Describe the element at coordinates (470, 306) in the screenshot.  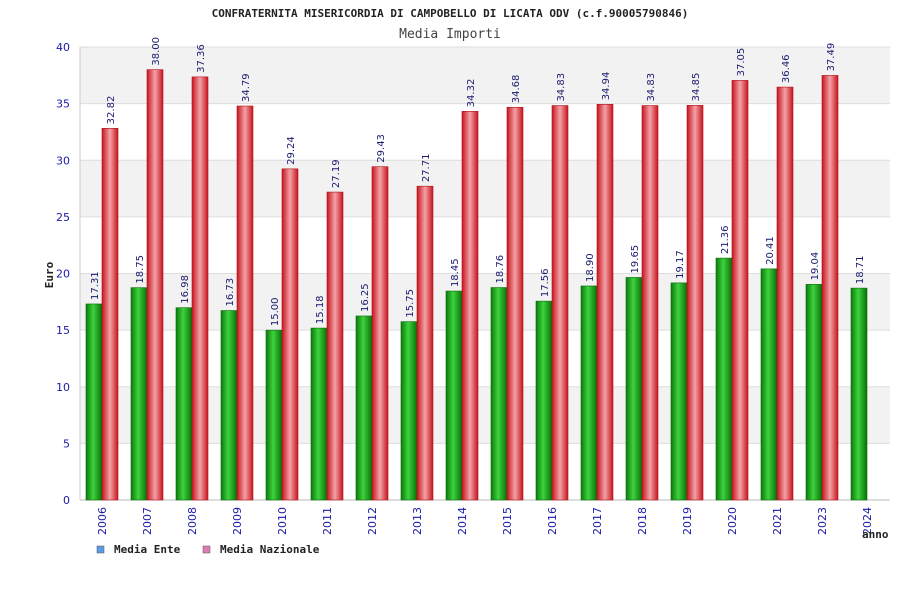
I see `bar-media-nazionale-2014` at that location.